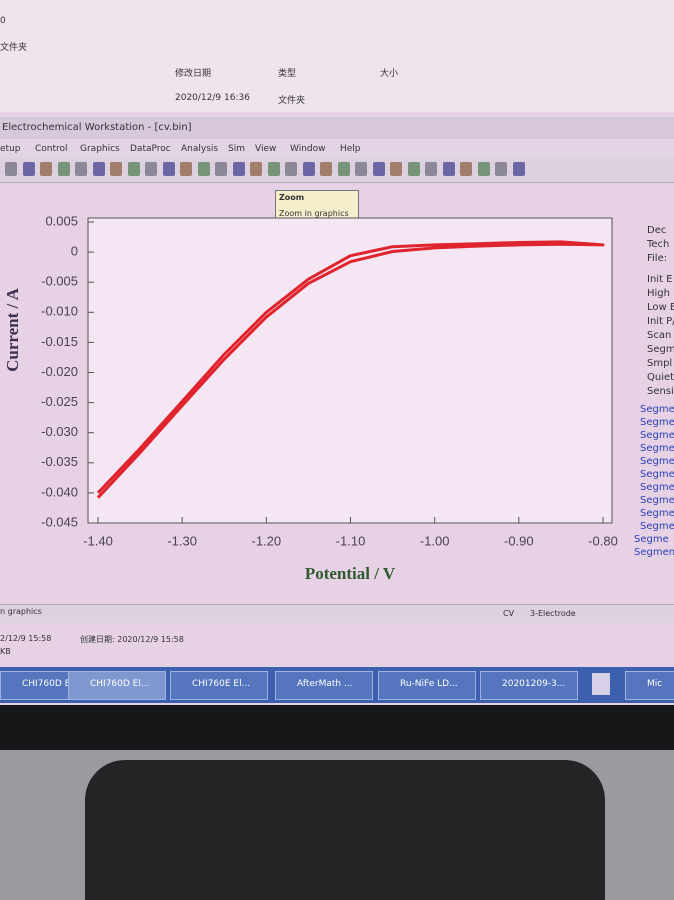 This screenshot has width=674, height=900. What do you see at coordinates (658, 244) in the screenshot?
I see `param-label: Tech` at bounding box center [658, 244].